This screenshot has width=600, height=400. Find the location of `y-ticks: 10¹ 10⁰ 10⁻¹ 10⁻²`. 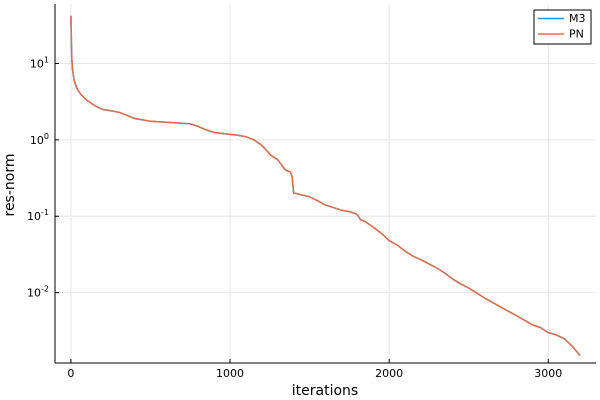

y-ticks: 10¹ 10⁰ 10⁻¹ 10⁻² is located at coordinates (43, 177).